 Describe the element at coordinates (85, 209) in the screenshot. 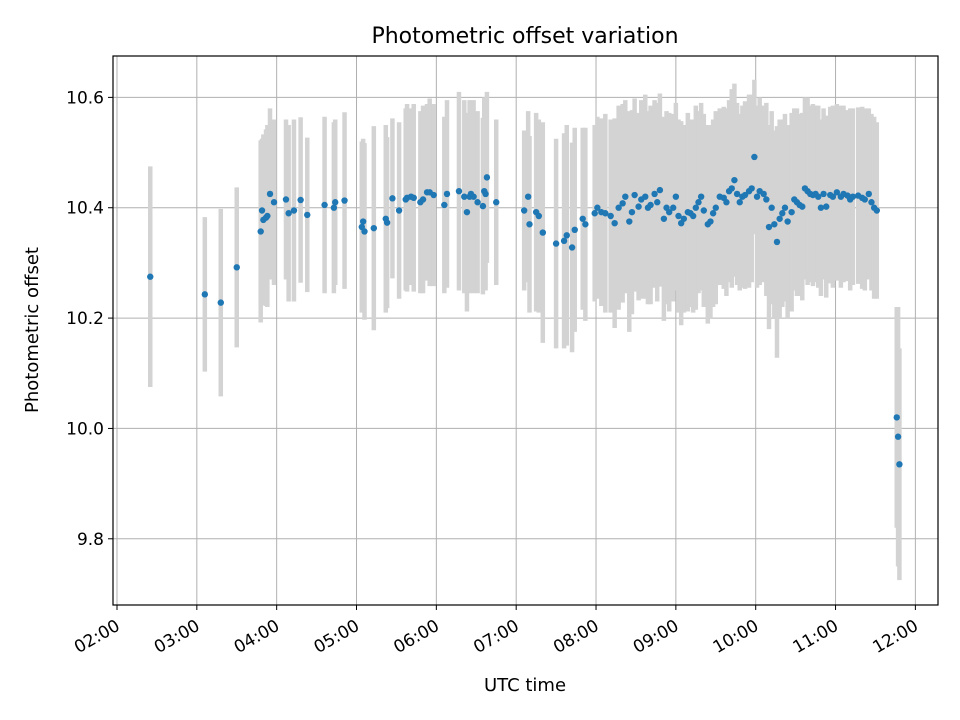

I see `y-tick-label: 10.4` at that location.